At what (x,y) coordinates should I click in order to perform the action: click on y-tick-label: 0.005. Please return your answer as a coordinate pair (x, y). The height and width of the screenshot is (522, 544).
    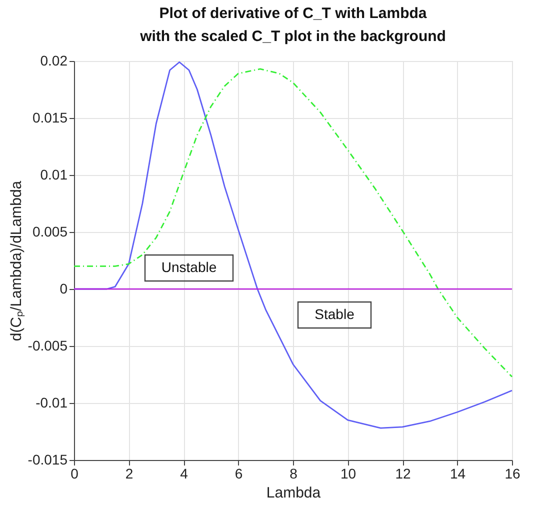
    Looking at the image, I should click on (50, 232).